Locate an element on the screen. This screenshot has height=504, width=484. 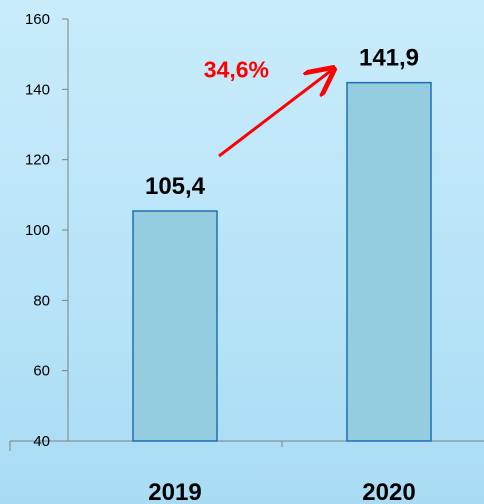
y-tick-label: 100 is located at coordinates (37, 230).